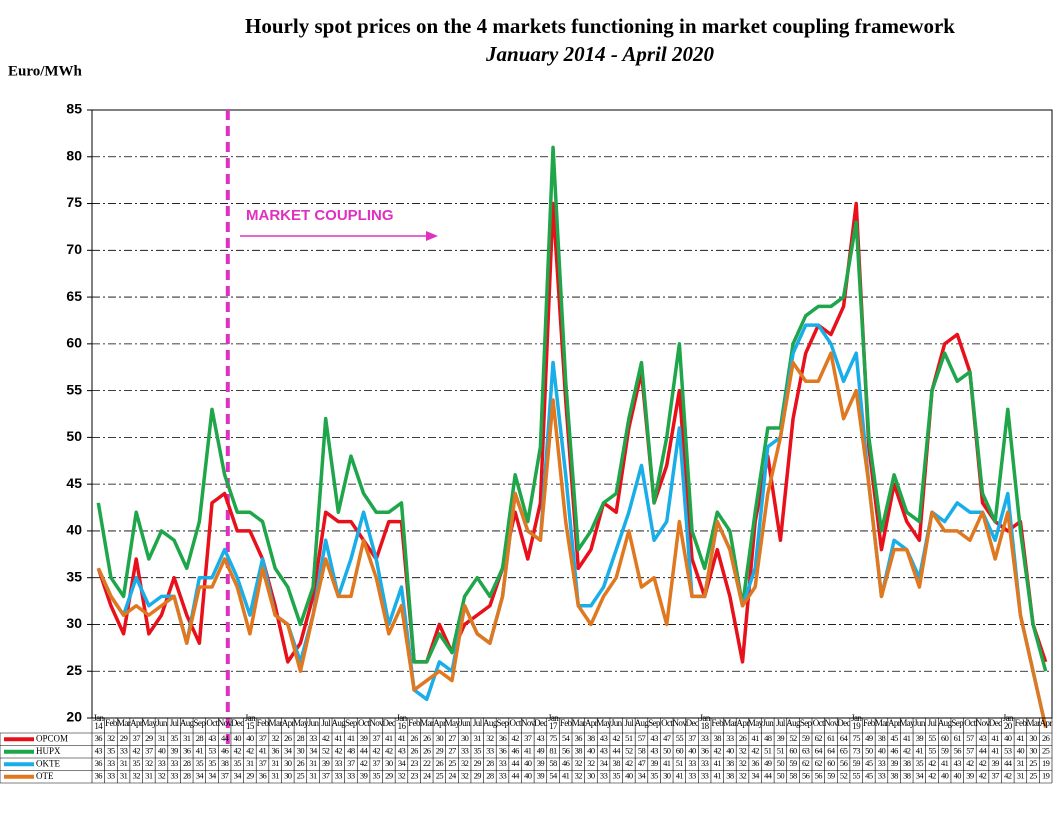 The width and height of the screenshot is (1056, 823). What do you see at coordinates (212, 751) in the screenshot?
I see `table-cell: 53` at bounding box center [212, 751].